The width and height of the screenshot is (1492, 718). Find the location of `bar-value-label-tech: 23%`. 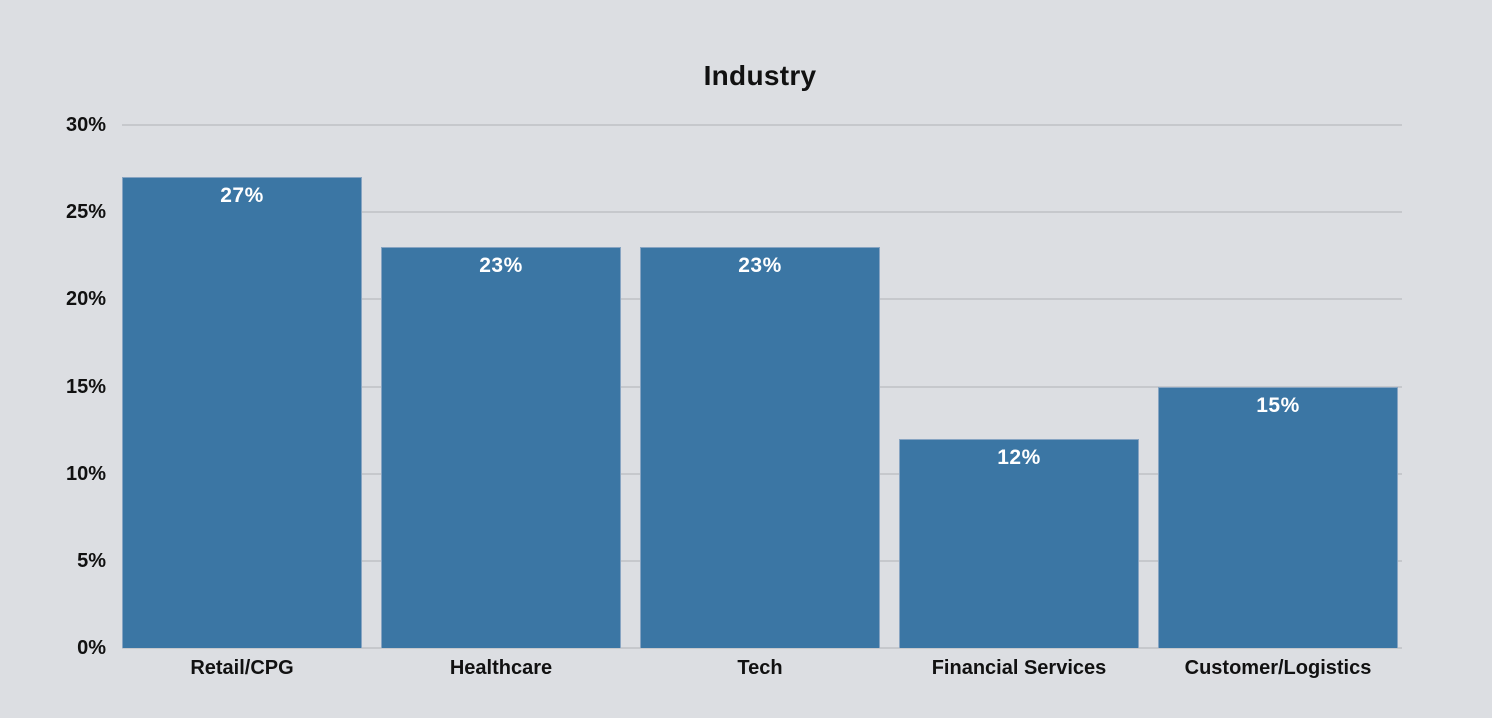

bar-value-label-tech: 23% is located at coordinates (760, 266).